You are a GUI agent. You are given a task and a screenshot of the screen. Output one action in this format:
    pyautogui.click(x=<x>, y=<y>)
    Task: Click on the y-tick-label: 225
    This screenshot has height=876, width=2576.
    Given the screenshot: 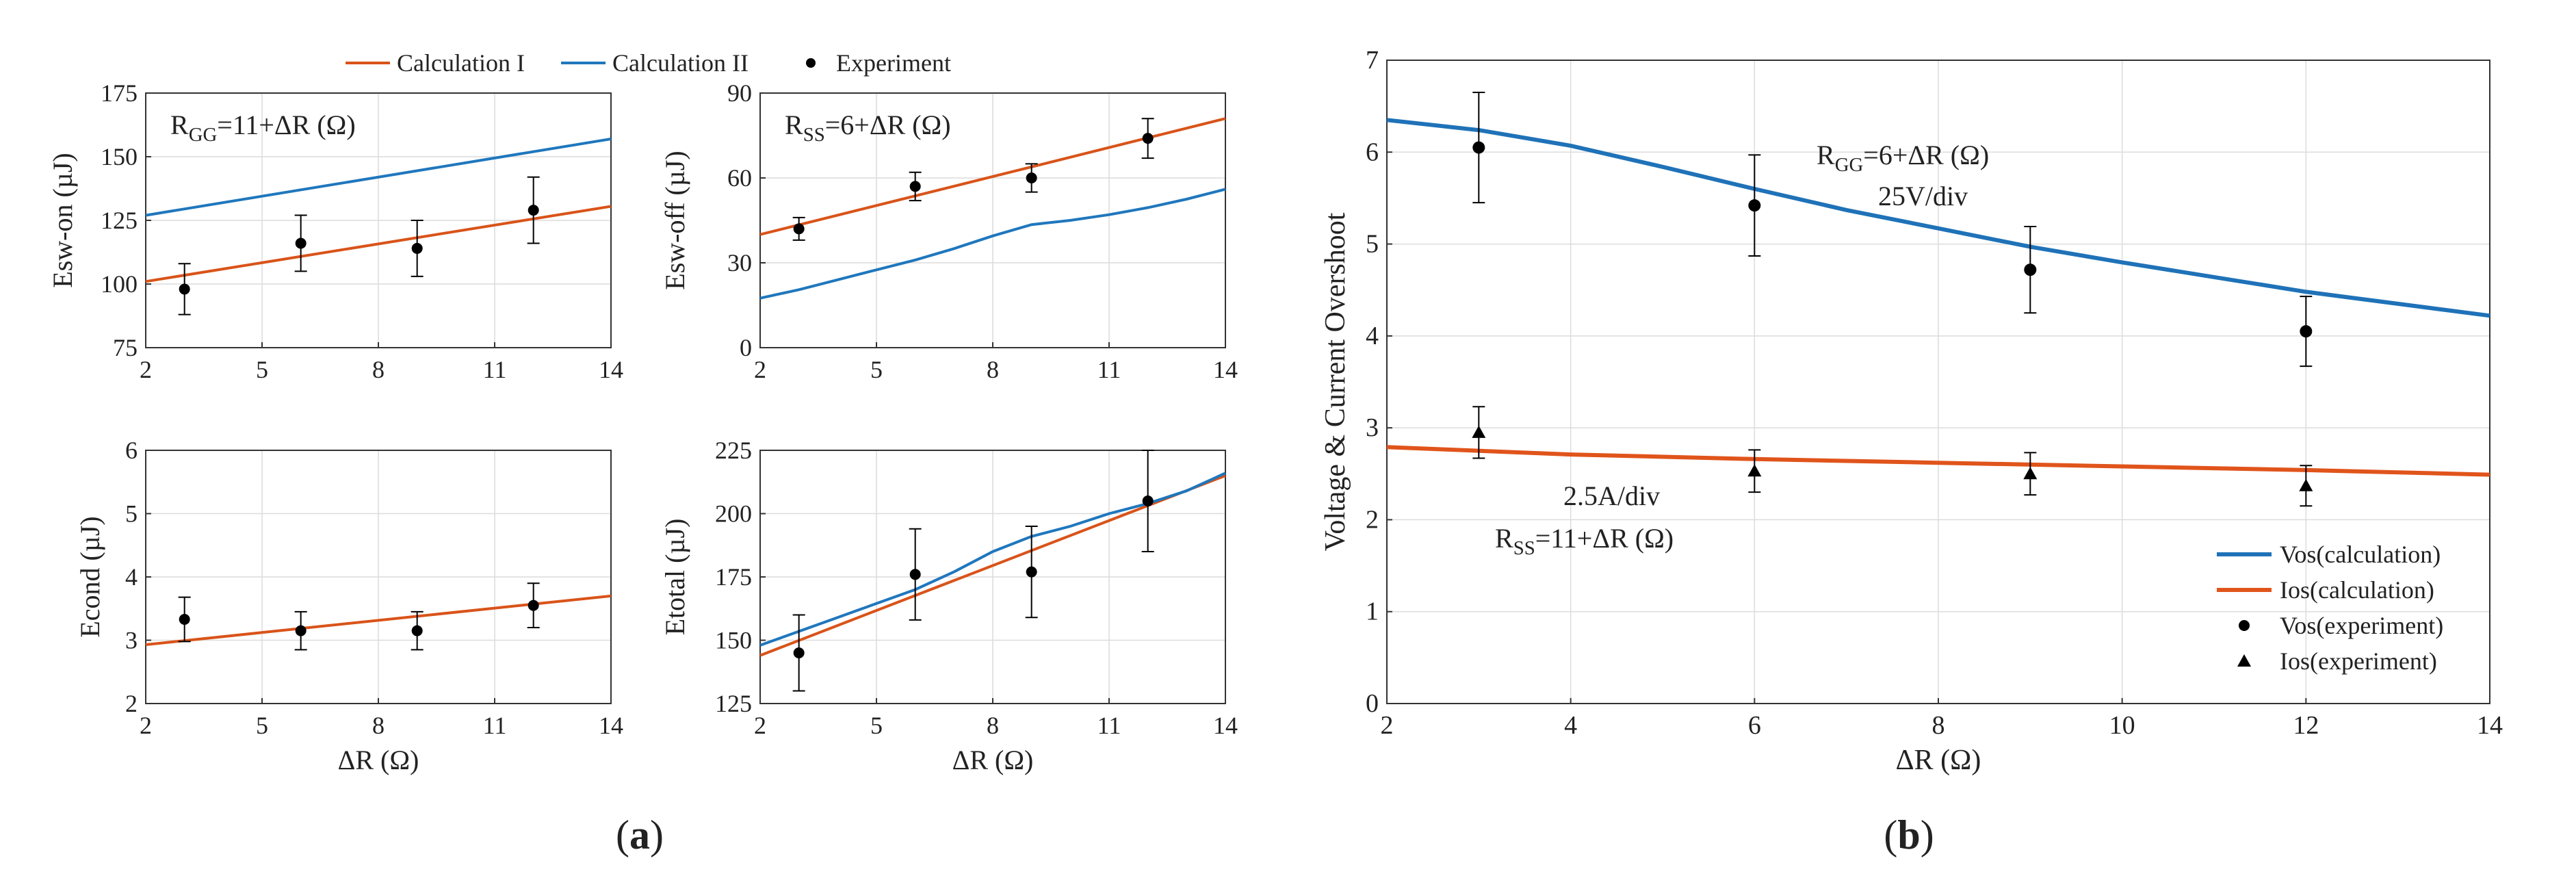 What is the action you would take?
    pyautogui.click(x=733, y=450)
    